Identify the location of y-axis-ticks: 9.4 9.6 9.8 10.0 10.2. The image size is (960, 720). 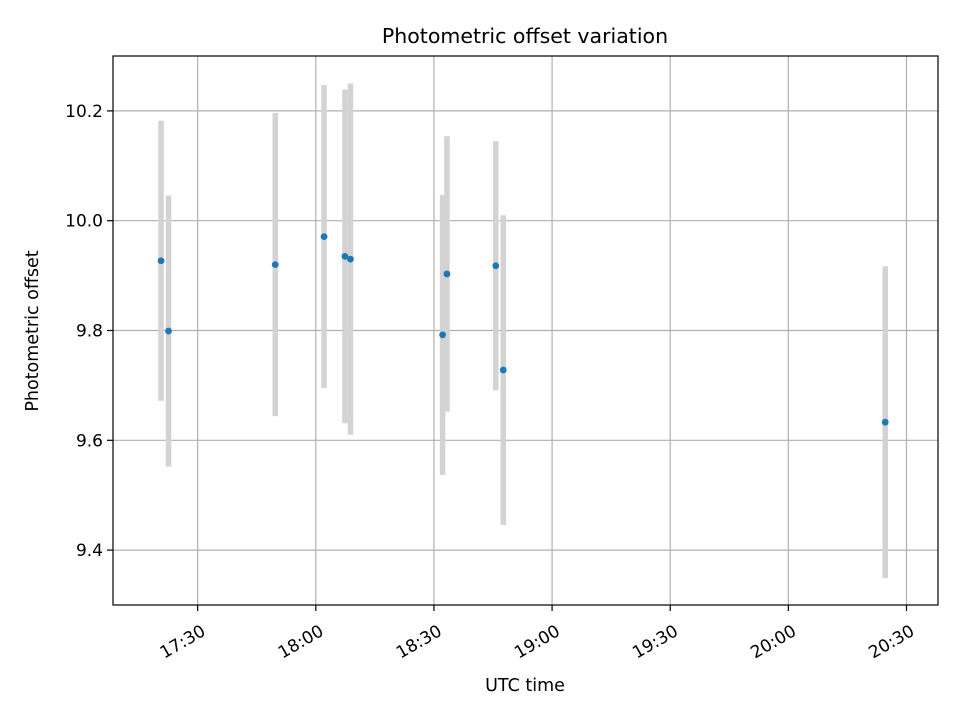
(89, 331).